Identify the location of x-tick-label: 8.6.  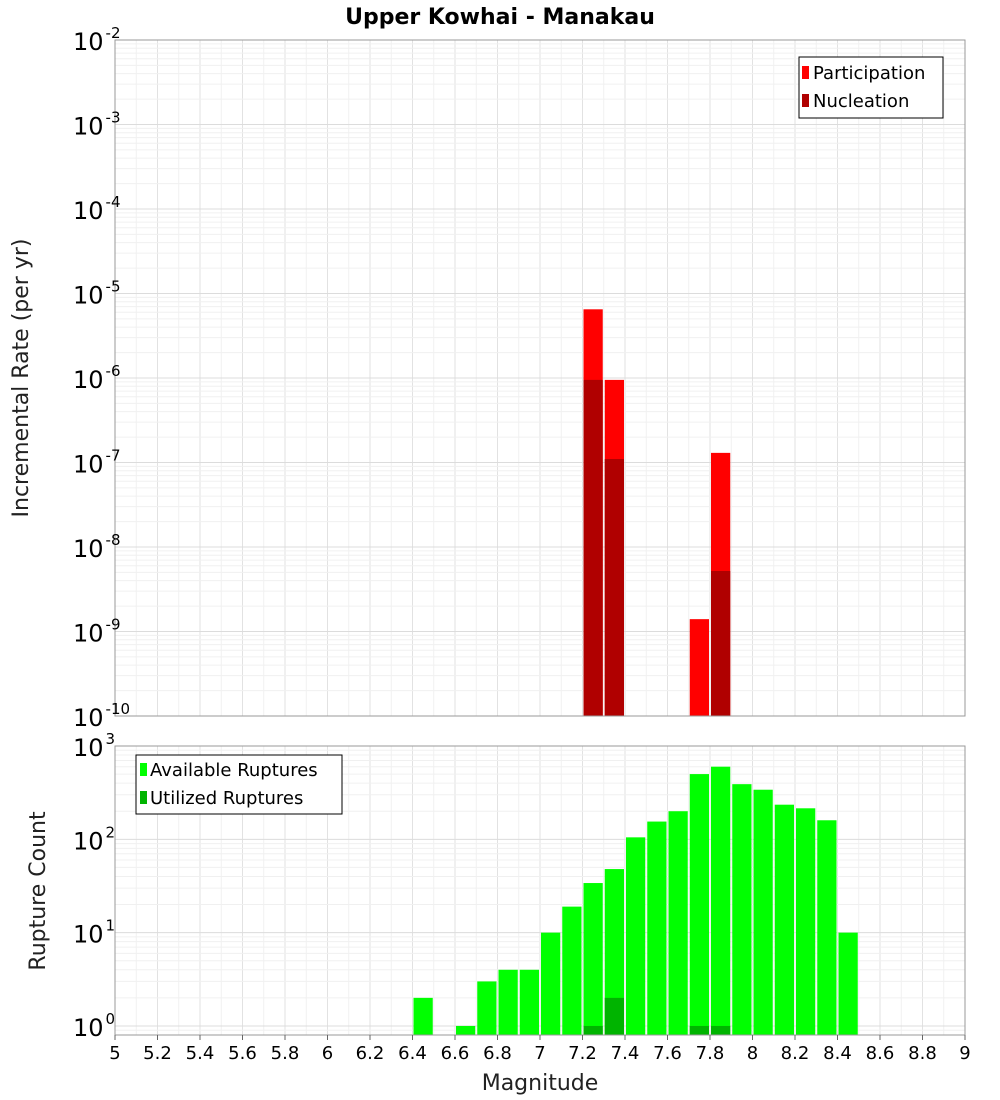
(880, 1053).